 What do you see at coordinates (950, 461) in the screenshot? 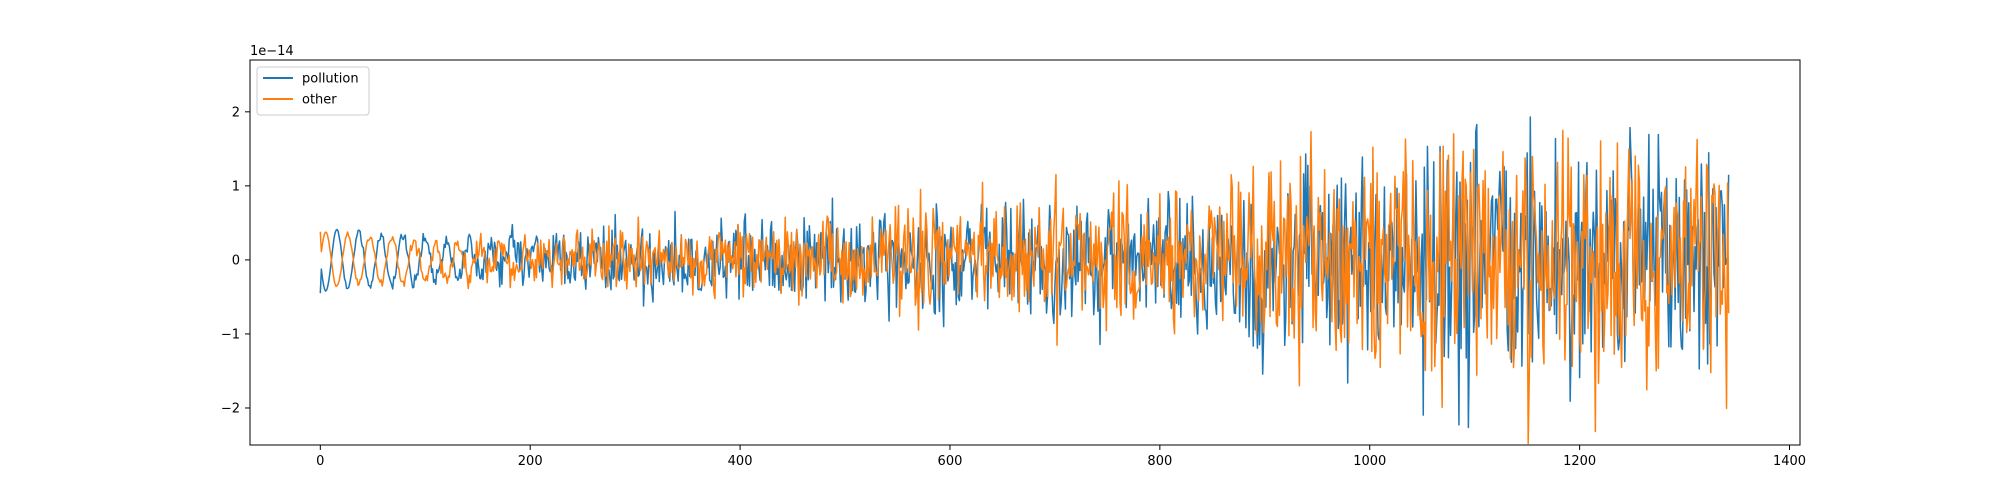
I see `x-tick-label: 600` at bounding box center [950, 461].